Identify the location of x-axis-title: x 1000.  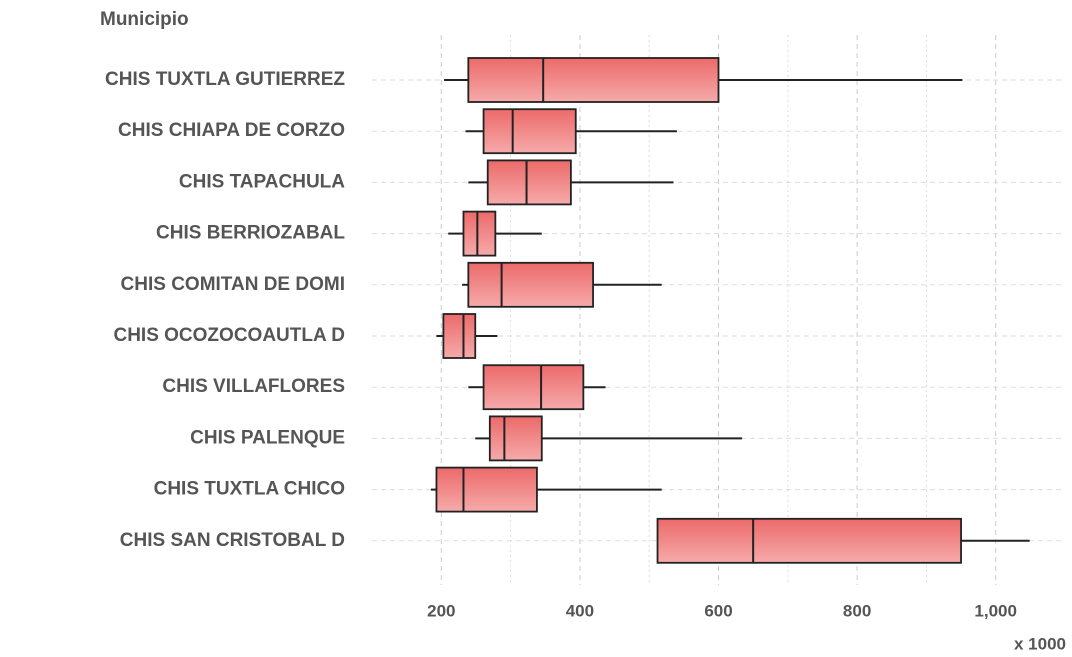
(1040, 643).